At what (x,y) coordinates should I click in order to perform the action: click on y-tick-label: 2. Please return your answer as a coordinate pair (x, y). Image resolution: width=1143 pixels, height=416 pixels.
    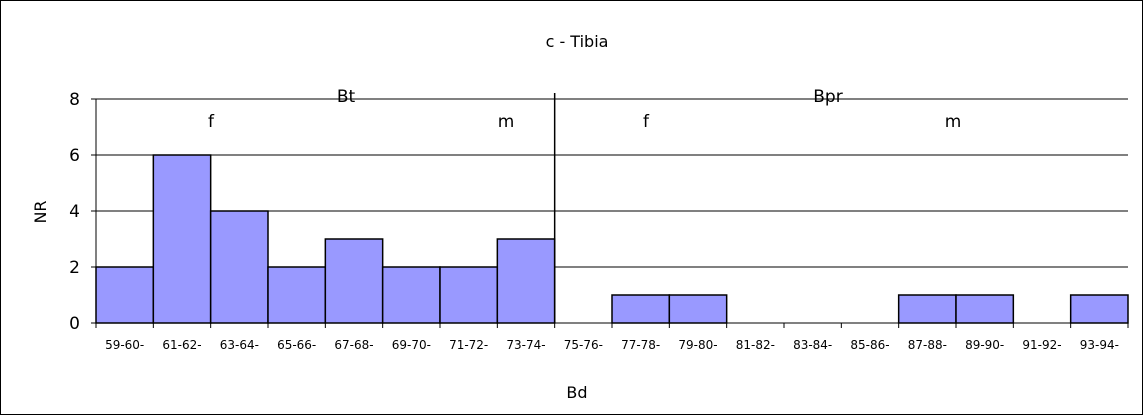
    Looking at the image, I should click on (74, 268).